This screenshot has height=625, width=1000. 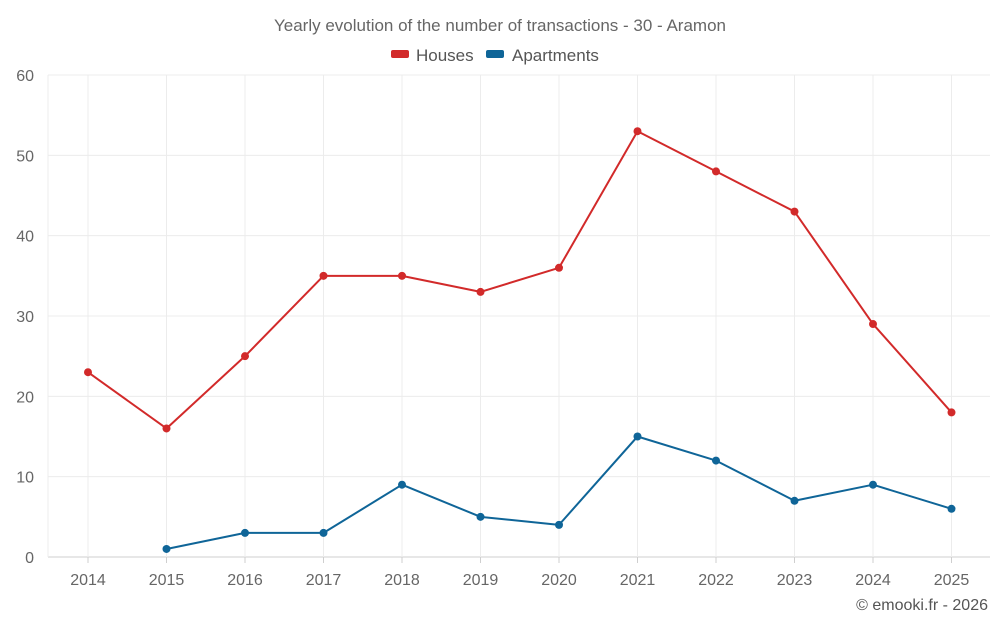 What do you see at coordinates (25, 76) in the screenshot?
I see `y-tick-label: 60` at bounding box center [25, 76].